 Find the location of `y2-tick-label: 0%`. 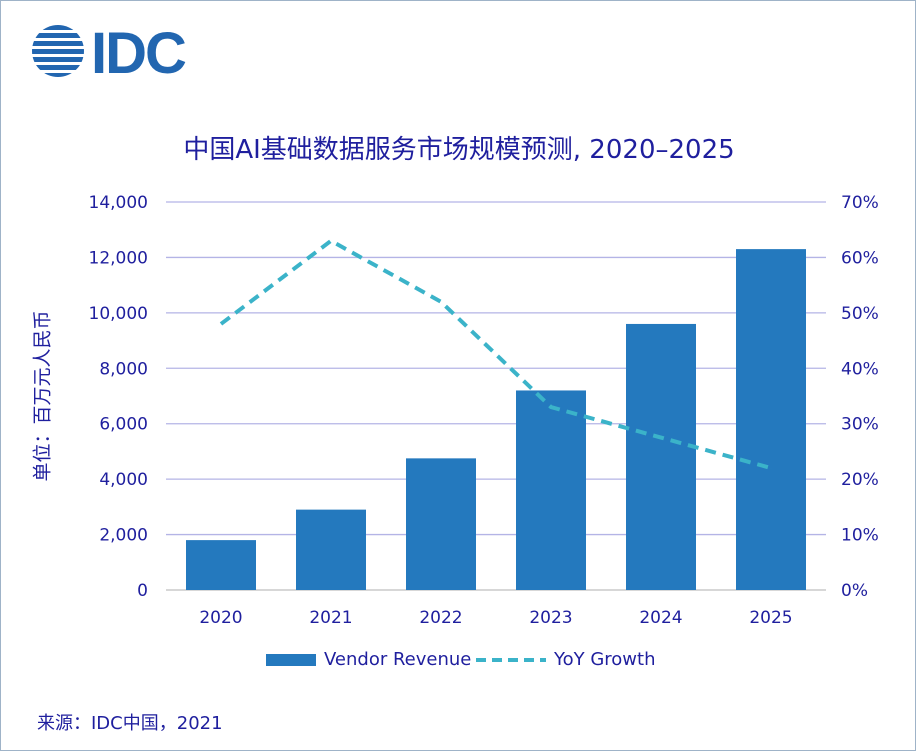

y2-tick-label: 0% is located at coordinates (854, 591).